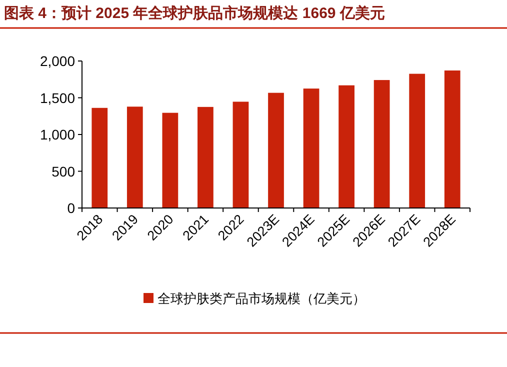  I want to click on y-tick-label: 2,000, so click(58, 61).